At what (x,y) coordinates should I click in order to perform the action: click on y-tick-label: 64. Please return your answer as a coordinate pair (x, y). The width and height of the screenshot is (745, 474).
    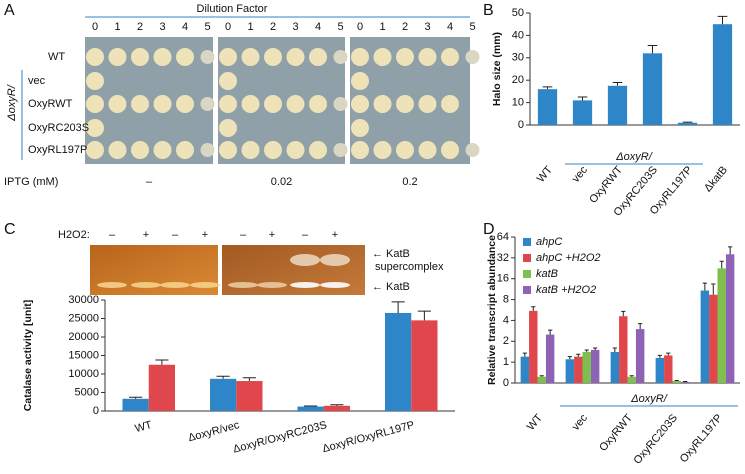
    Looking at the image, I should click on (503, 237).